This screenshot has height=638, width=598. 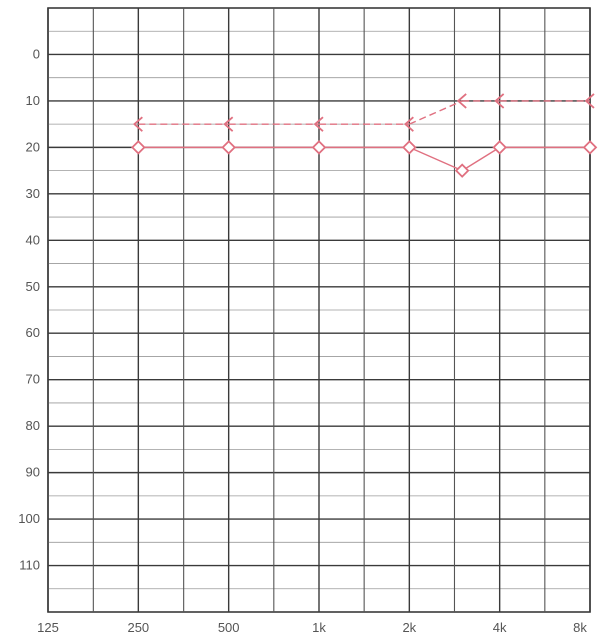 I want to click on y-tick-label: 30, so click(x=33, y=193).